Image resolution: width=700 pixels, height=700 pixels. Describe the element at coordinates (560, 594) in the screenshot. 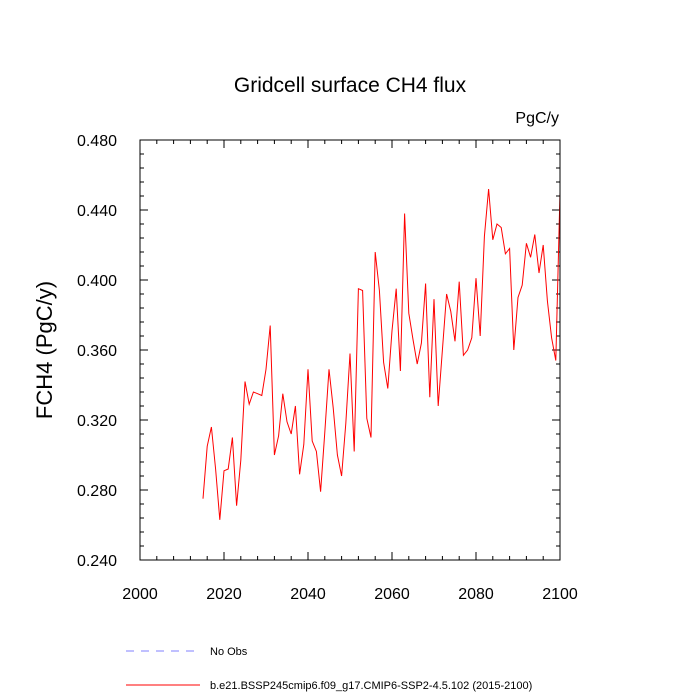

I see `x-tick-label: 2100` at that location.